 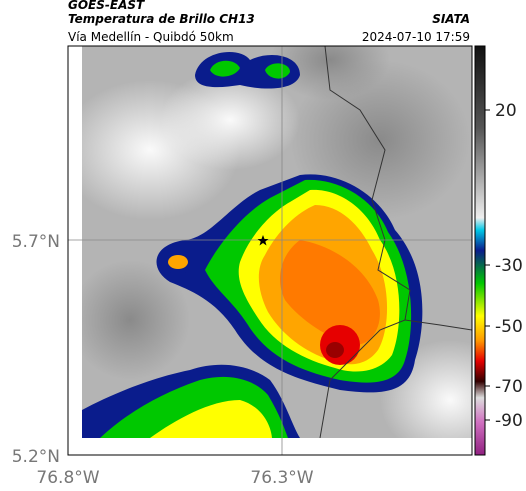 What do you see at coordinates (509, 421) in the screenshot?
I see `colorbar-tick-label: -90` at bounding box center [509, 421].